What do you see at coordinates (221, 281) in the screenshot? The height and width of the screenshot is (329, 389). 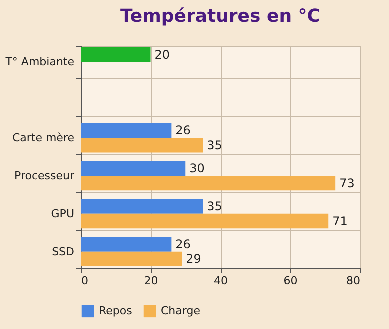 I see `x-tick-label: 40` at bounding box center [221, 281].